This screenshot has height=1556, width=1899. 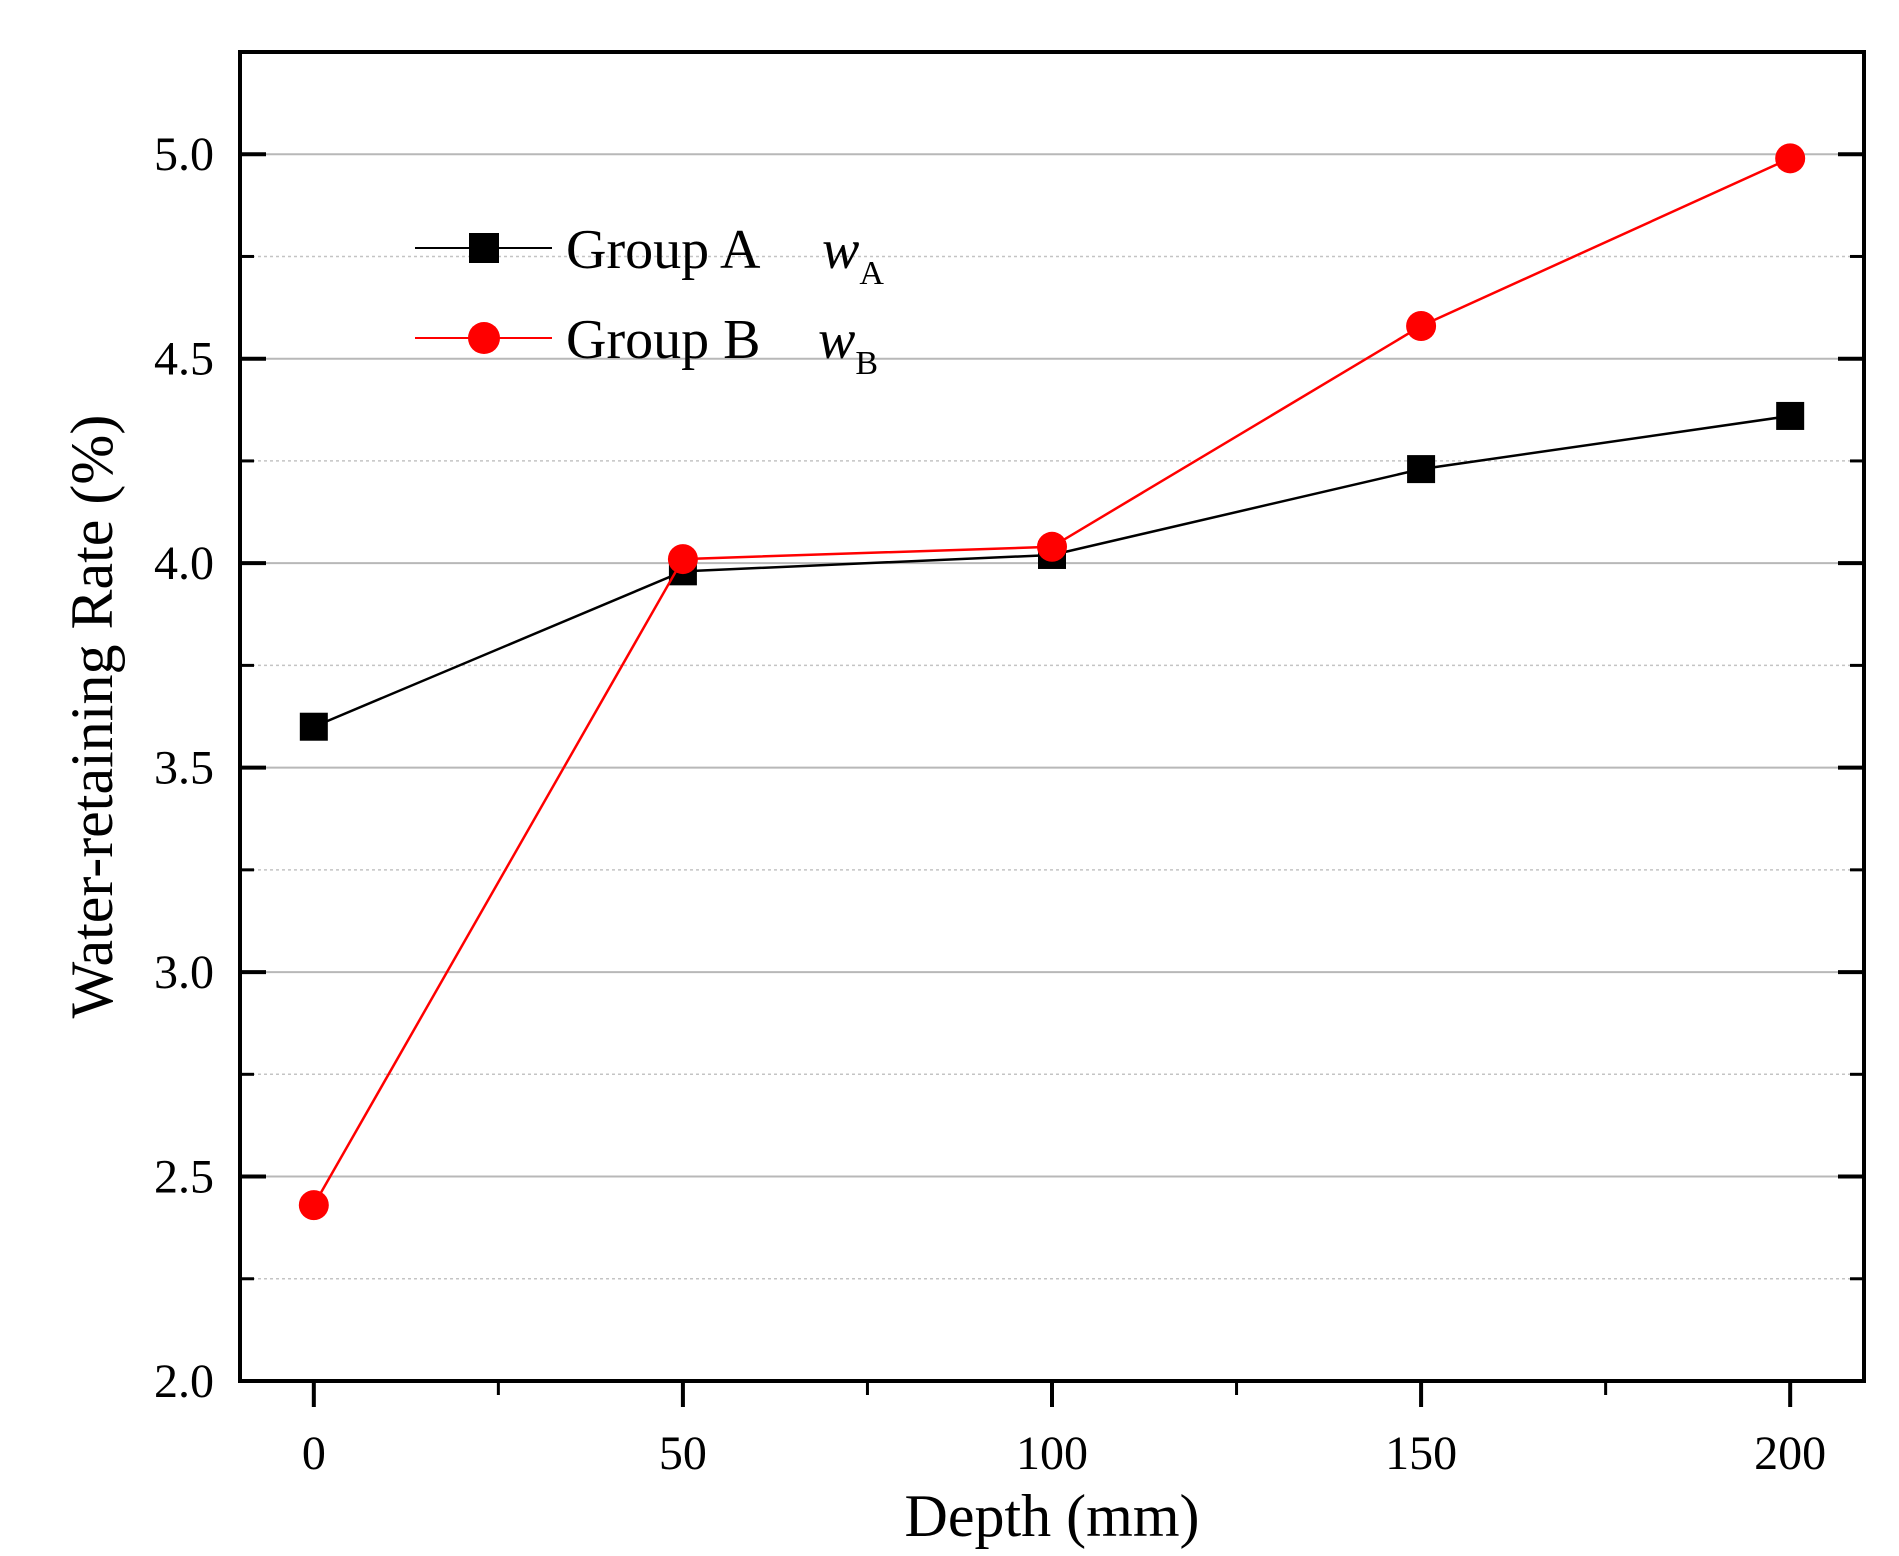 What do you see at coordinates (683, 1453) in the screenshot?
I see `x-tick-label: 50` at bounding box center [683, 1453].